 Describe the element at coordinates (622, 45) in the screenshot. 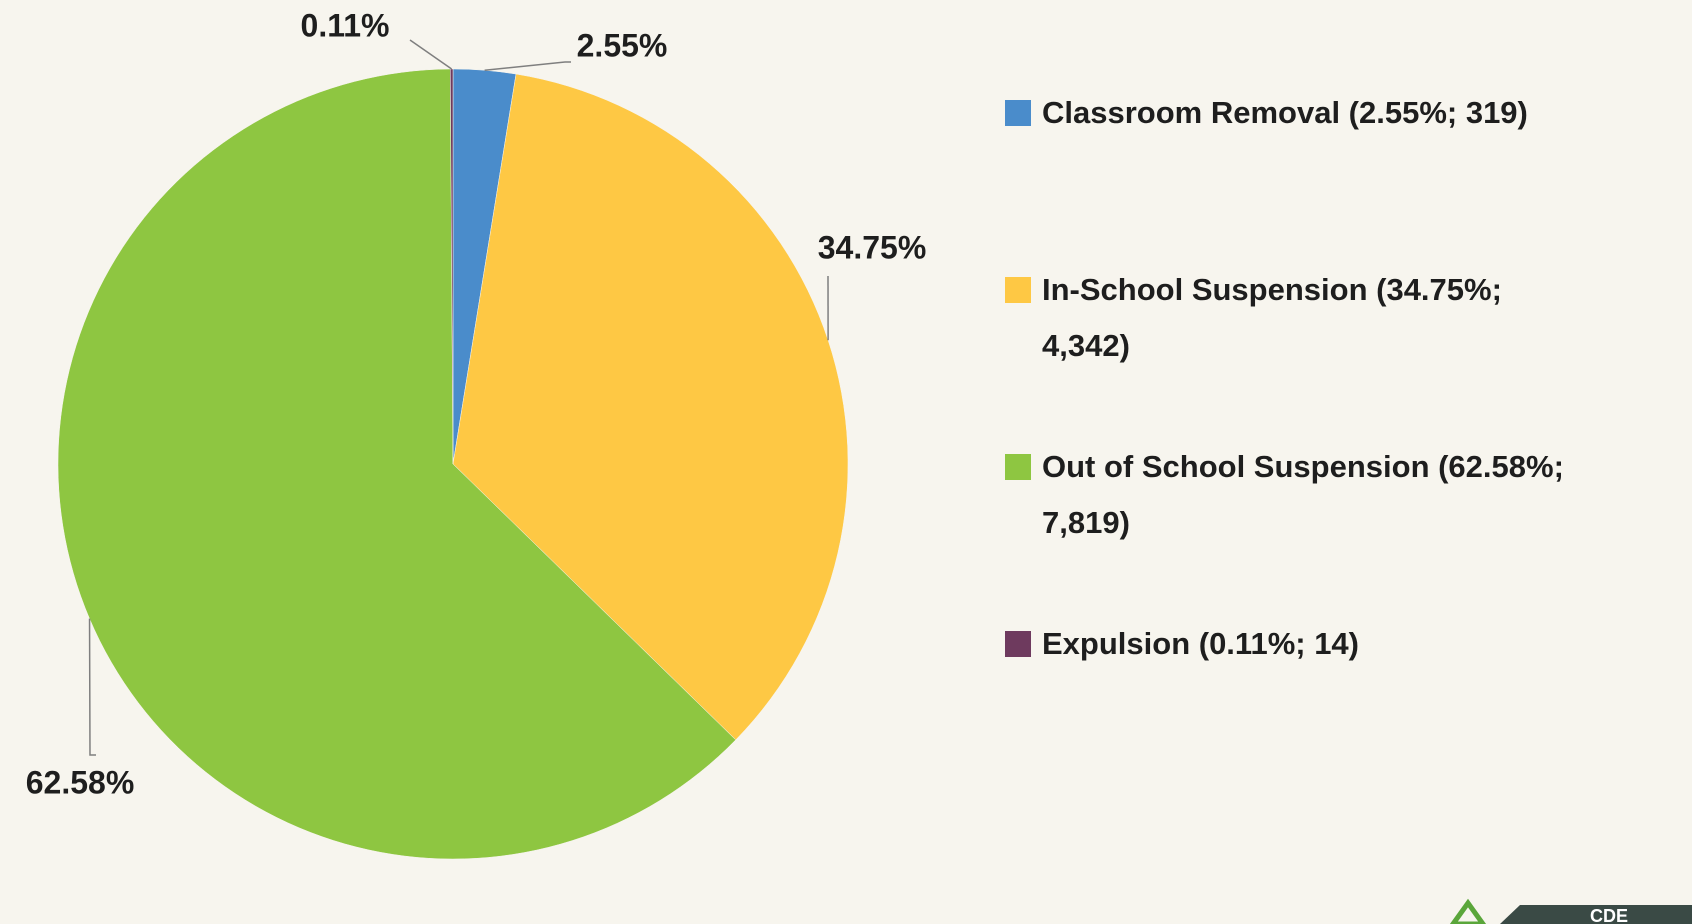

I see `data-label: 2.55%` at that location.